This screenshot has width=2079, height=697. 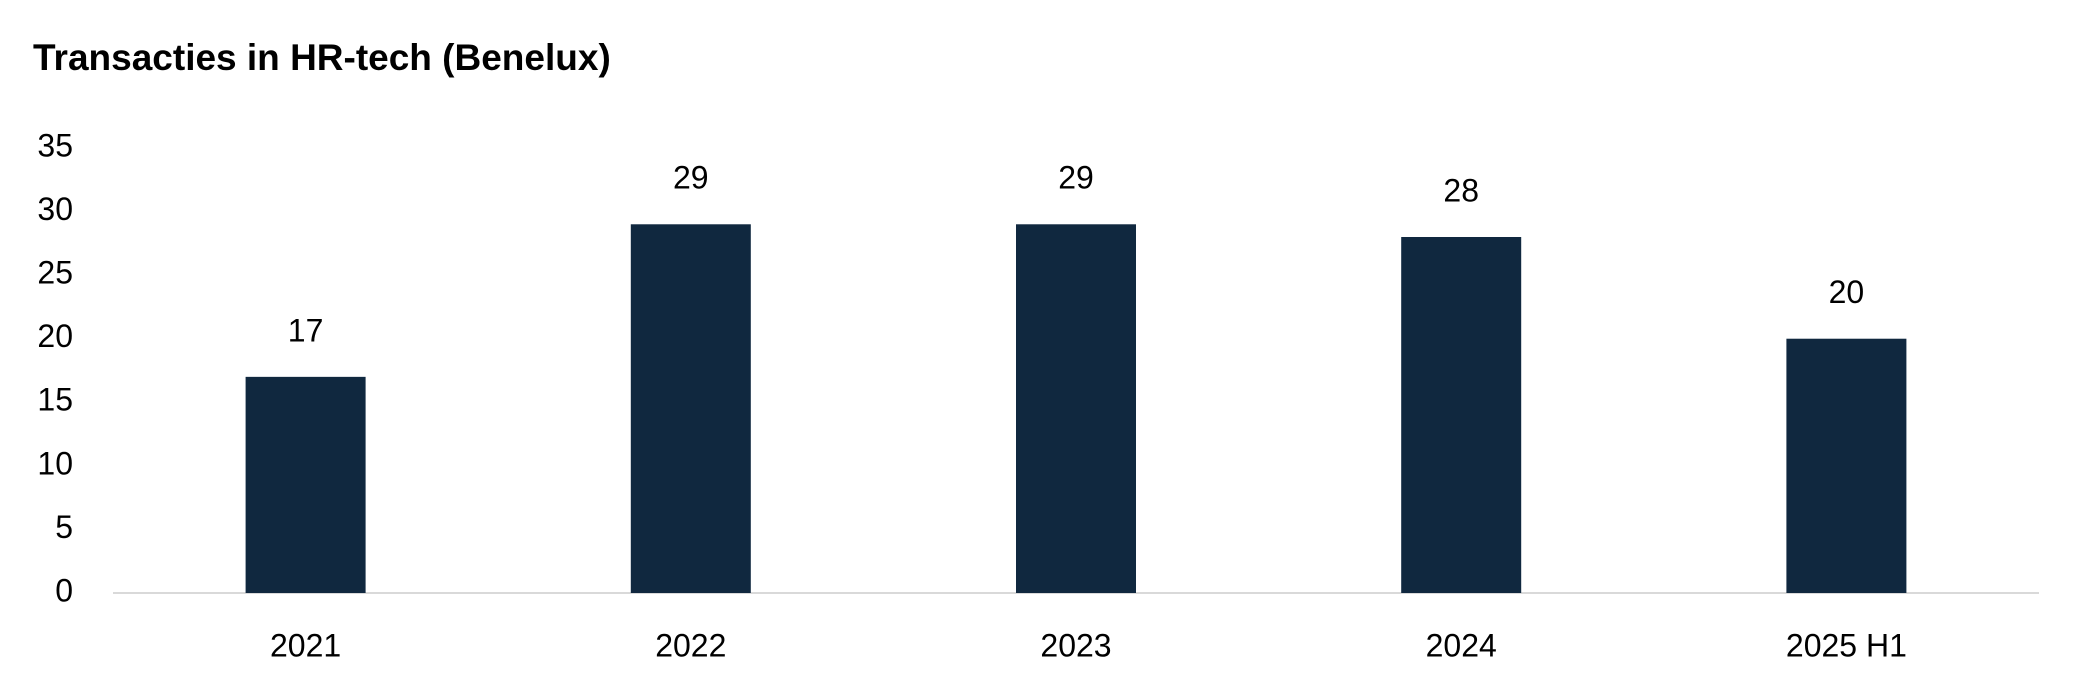 What do you see at coordinates (1847, 292) in the screenshot?
I see `data-label: 20` at bounding box center [1847, 292].